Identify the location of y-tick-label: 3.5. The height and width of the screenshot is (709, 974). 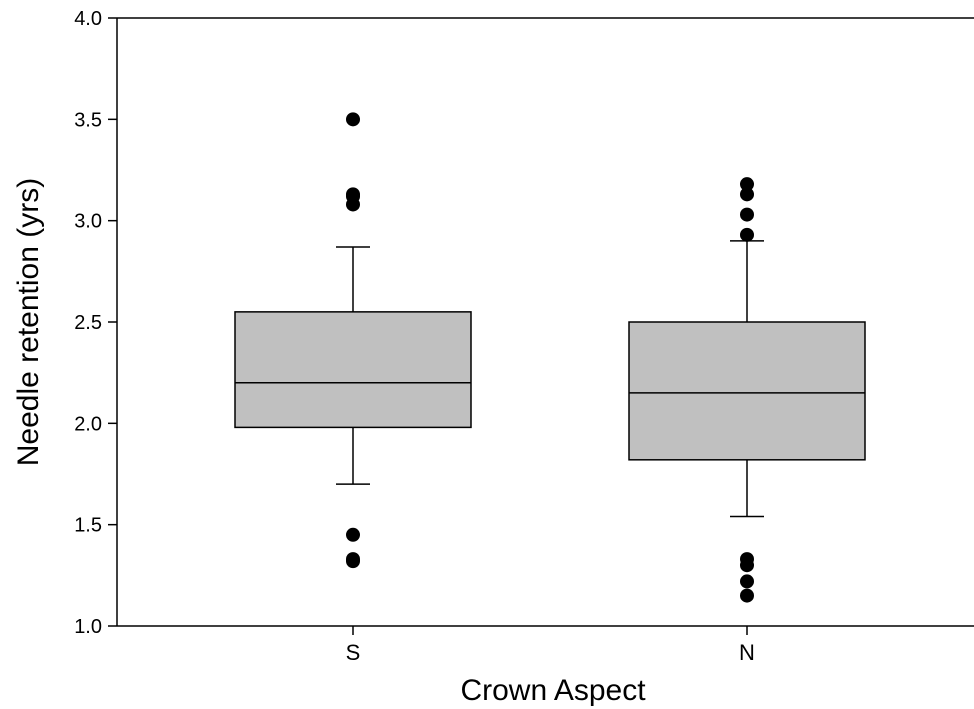
(88, 120).